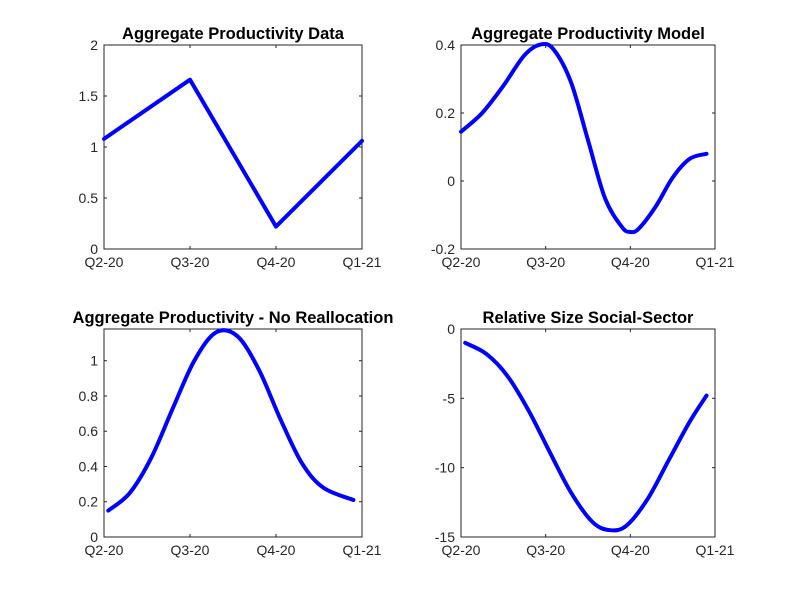 The height and width of the screenshot is (600, 800). What do you see at coordinates (89, 198) in the screenshot?
I see `y-tick-label: 0.5` at bounding box center [89, 198].